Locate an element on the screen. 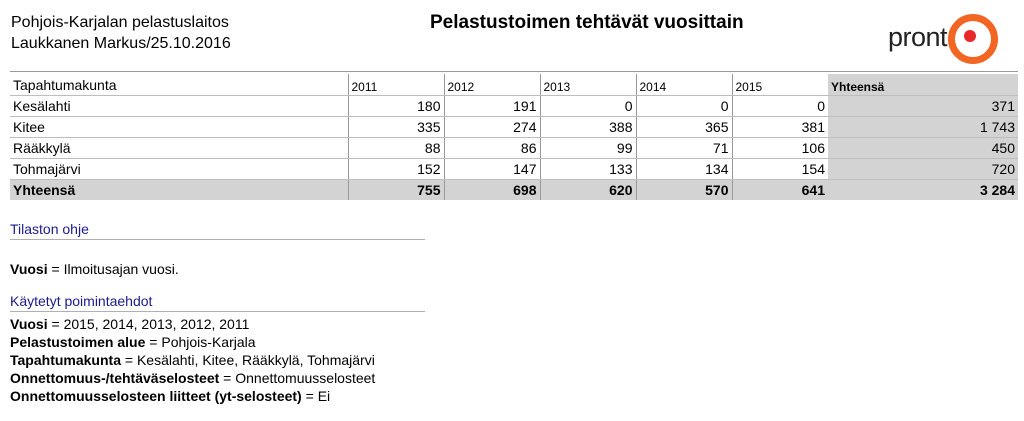 The image size is (1024, 421). table-cell: 180 is located at coordinates (395, 106).